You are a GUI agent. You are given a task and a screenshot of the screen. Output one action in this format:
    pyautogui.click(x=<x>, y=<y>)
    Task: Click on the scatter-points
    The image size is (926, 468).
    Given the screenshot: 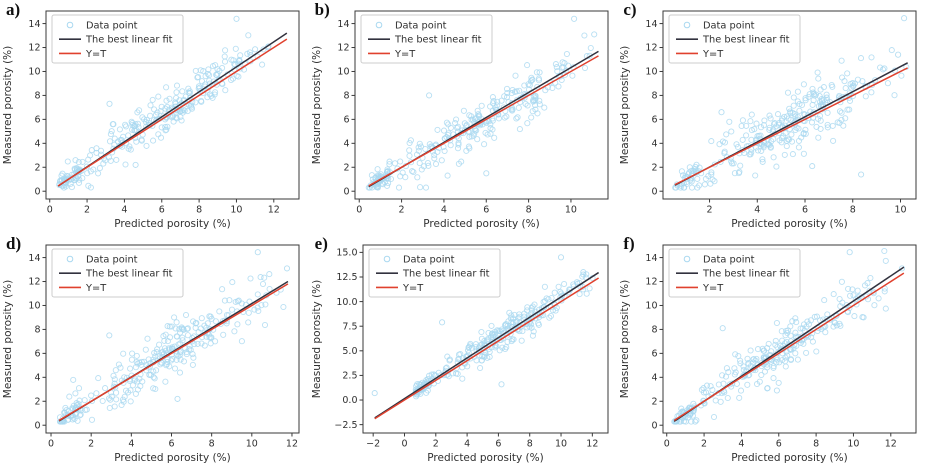 What is the action you would take?
    pyautogui.click(x=173, y=337)
    